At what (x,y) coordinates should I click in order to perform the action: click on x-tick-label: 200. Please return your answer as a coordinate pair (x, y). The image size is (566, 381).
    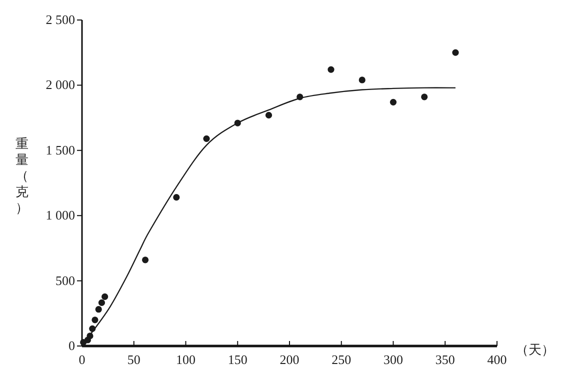
    Looking at the image, I should click on (290, 359).